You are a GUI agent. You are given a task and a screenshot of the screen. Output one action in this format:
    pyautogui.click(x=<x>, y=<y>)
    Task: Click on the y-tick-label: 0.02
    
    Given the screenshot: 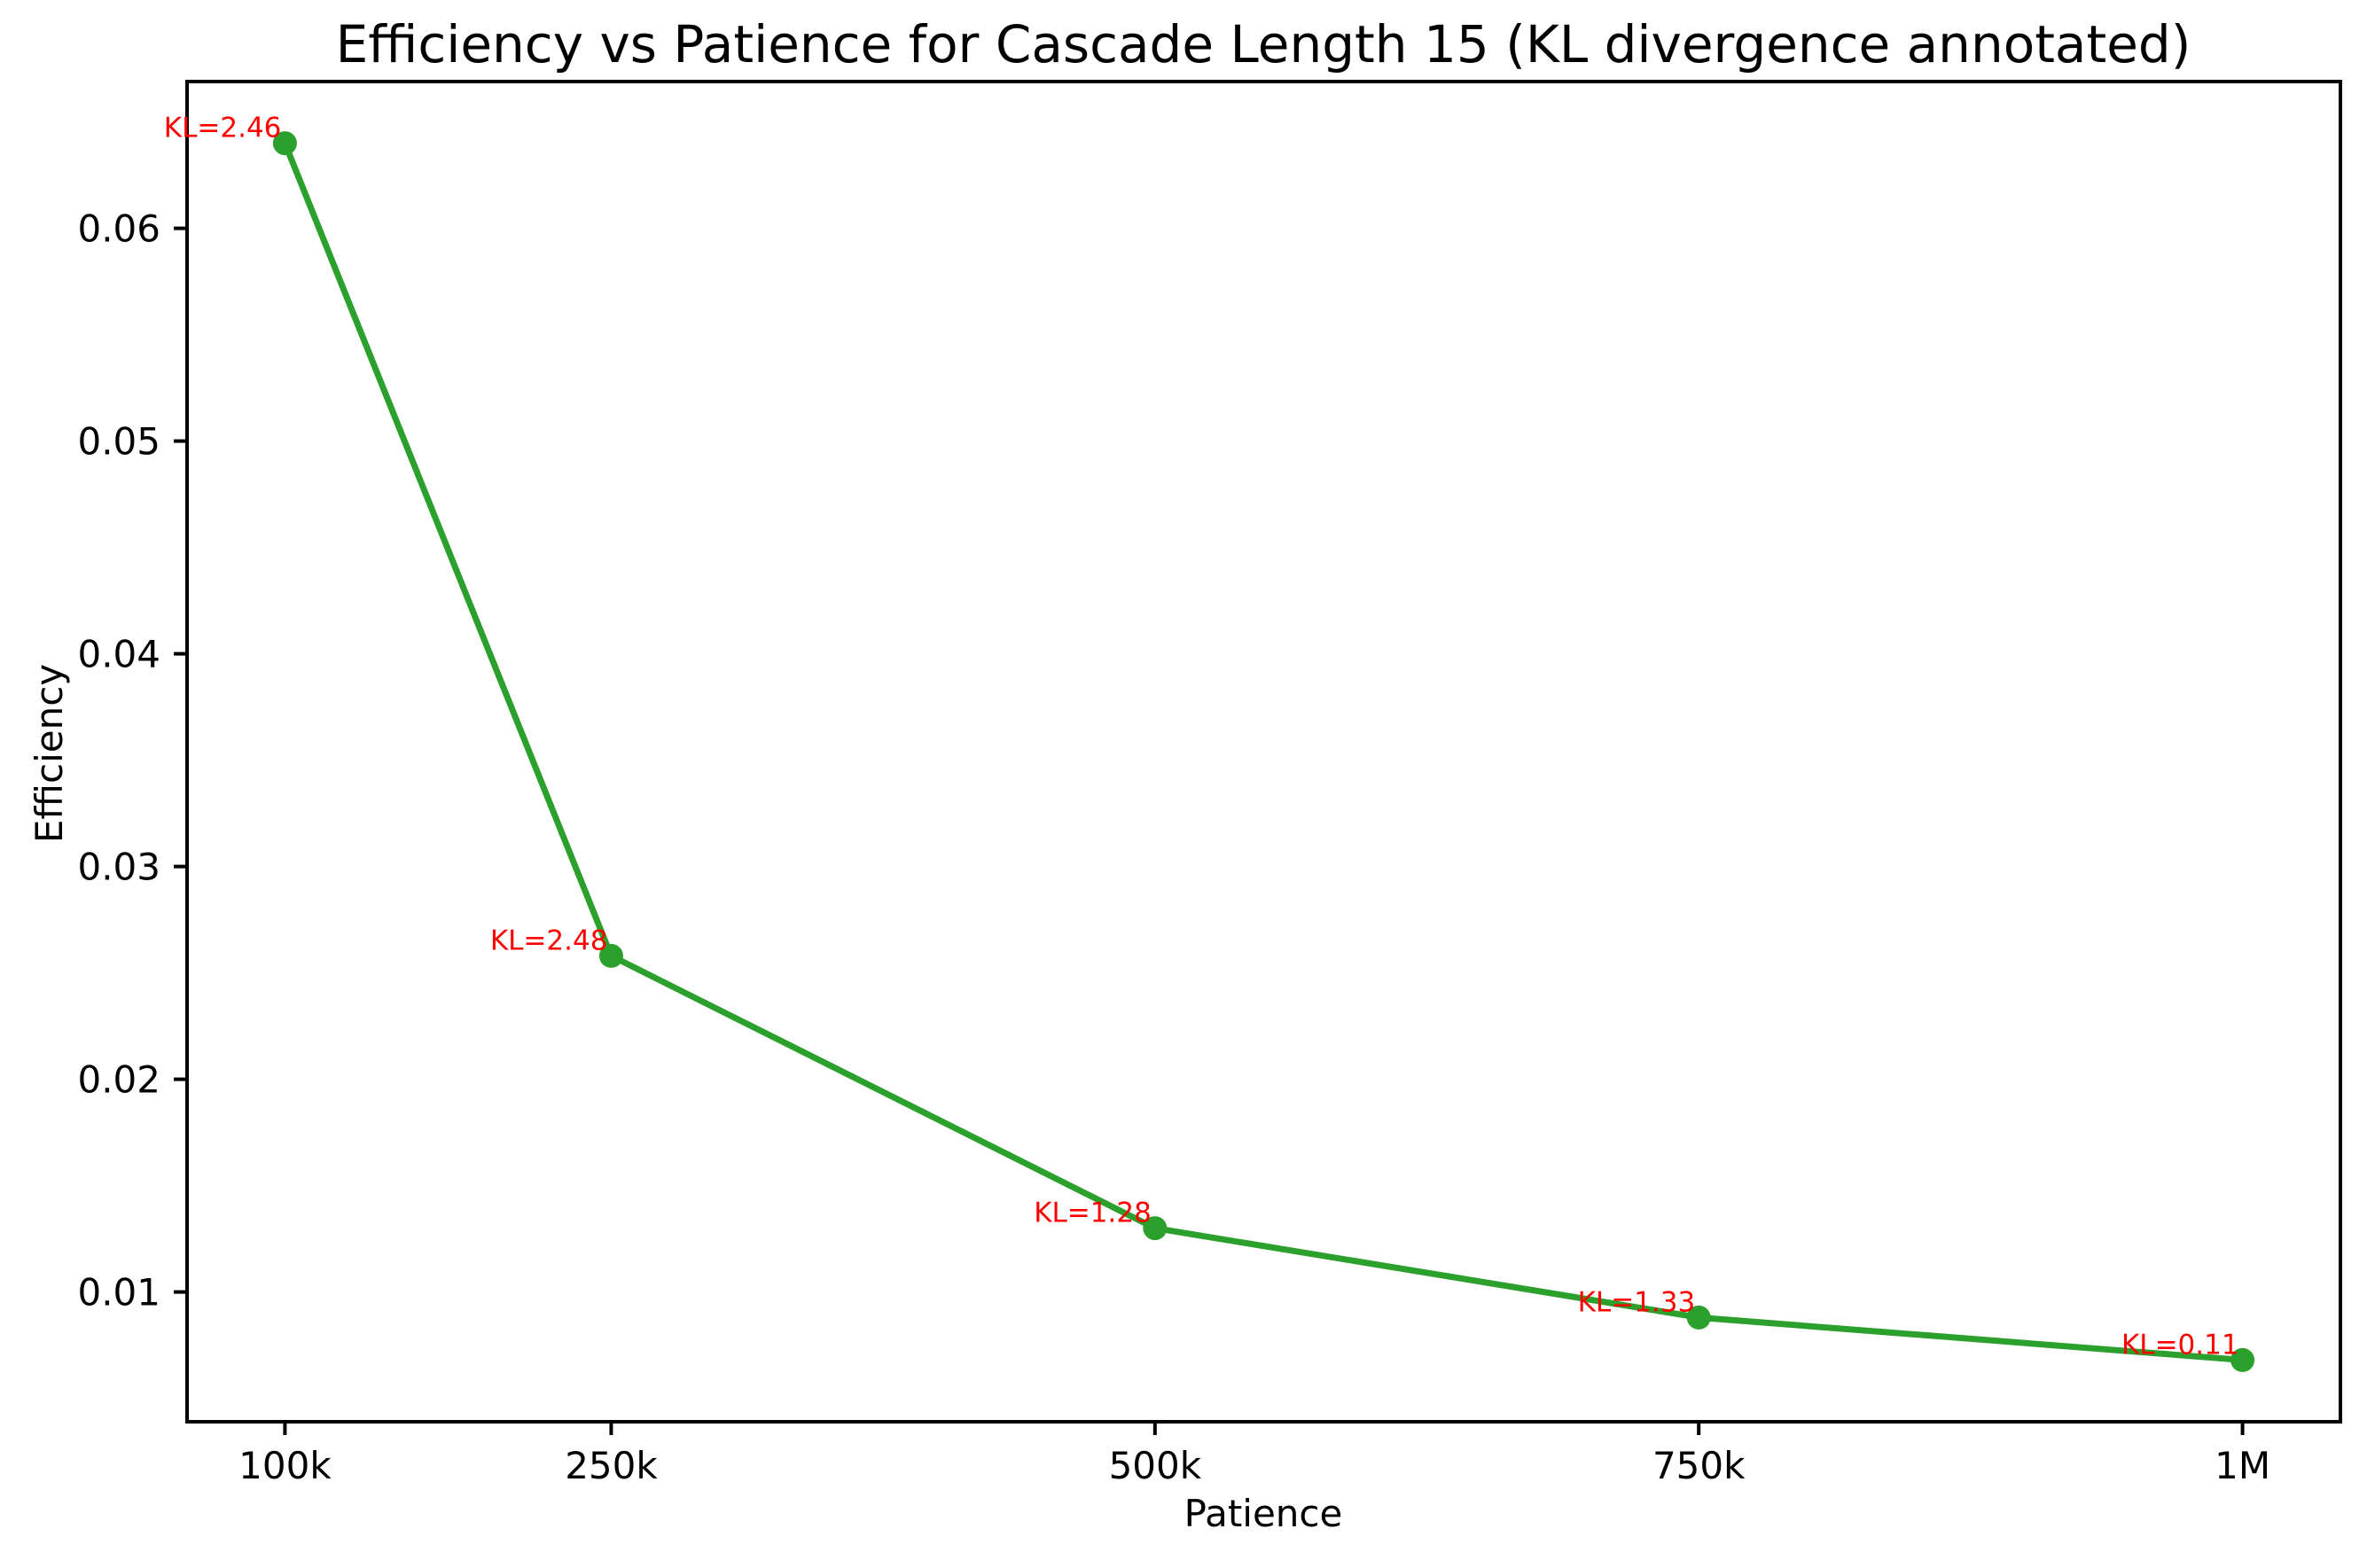 What is the action you would take?
    pyautogui.click(x=118, y=1080)
    